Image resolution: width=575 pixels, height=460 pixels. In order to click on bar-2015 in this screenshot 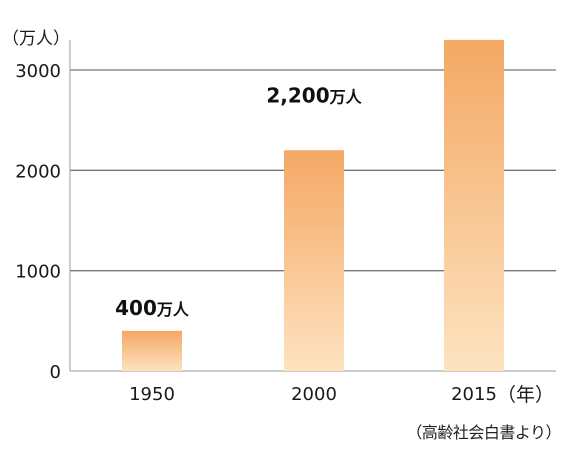, I will do `click(474, 205)`.